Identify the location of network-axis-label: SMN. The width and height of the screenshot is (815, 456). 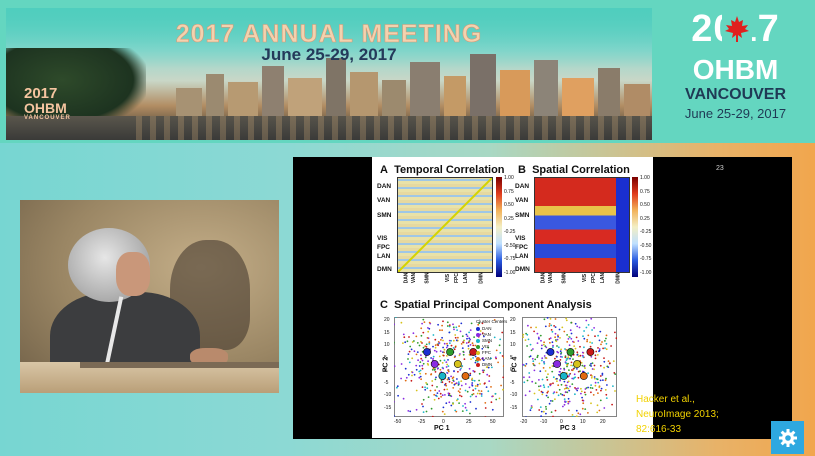
(564, 278).